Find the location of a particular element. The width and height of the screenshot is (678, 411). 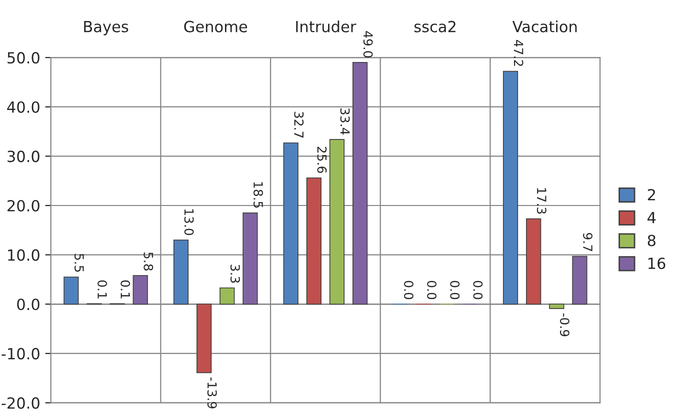

y-tick-label: -20.0 is located at coordinates (21, 403).